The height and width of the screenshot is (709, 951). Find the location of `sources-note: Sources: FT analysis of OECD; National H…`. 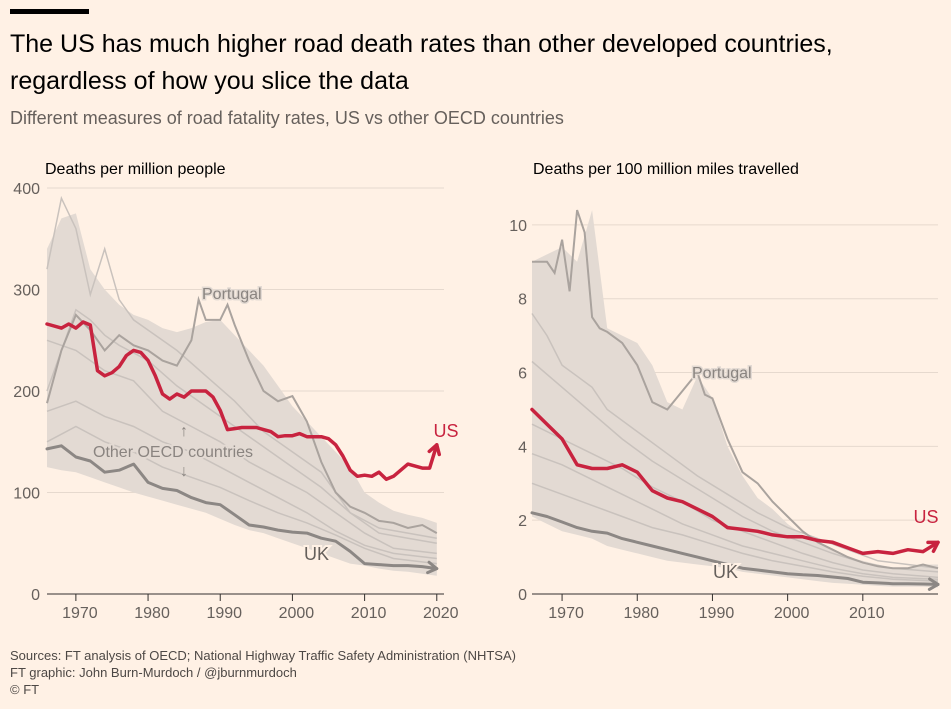

sources-note: Sources: FT analysis of OECD; National H… is located at coordinates (263, 655).